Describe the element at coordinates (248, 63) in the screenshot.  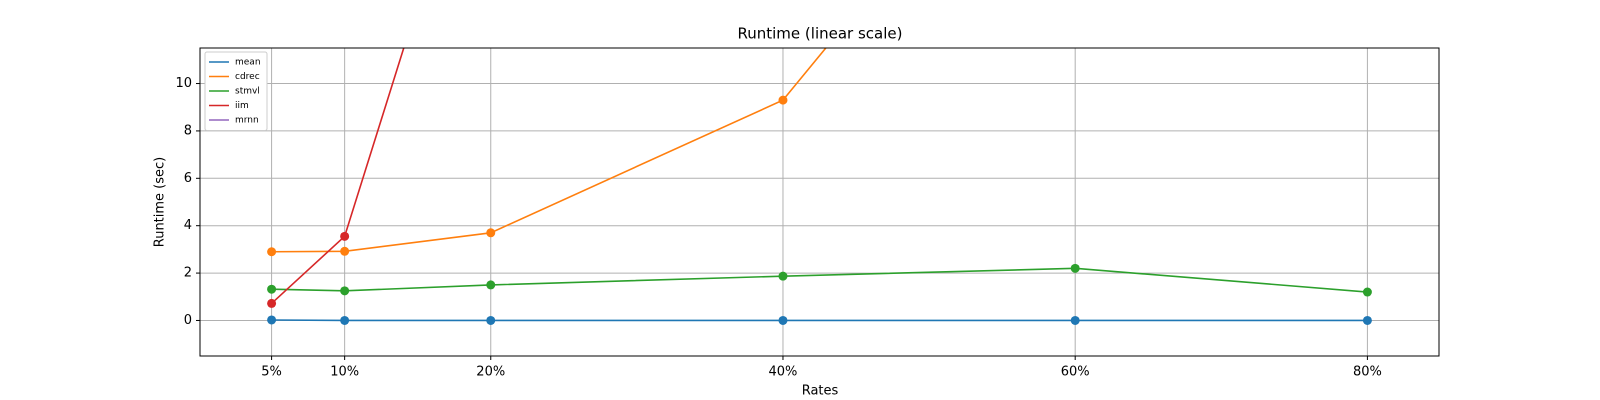
I see `legend-label: mean` at that location.